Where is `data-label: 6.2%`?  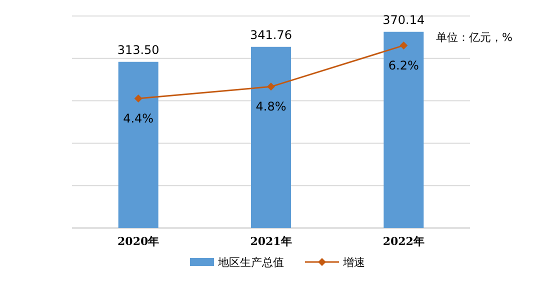
data-label: 6.2% is located at coordinates (403, 65).